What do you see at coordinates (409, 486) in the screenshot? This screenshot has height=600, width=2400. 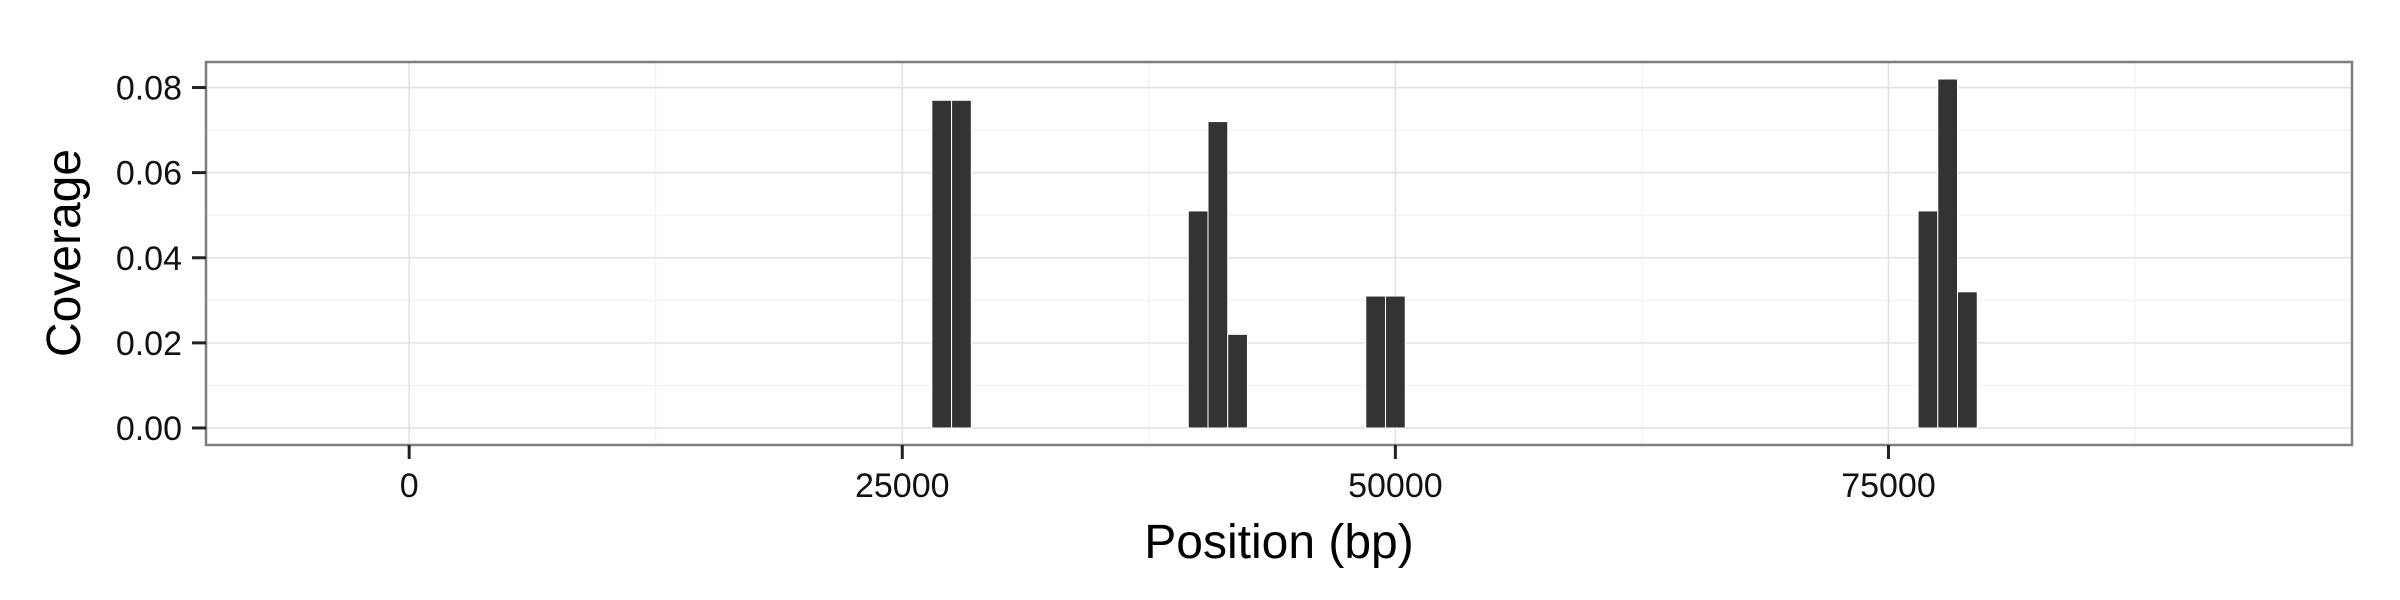 I see `x-tick-label: 0` at bounding box center [409, 486].